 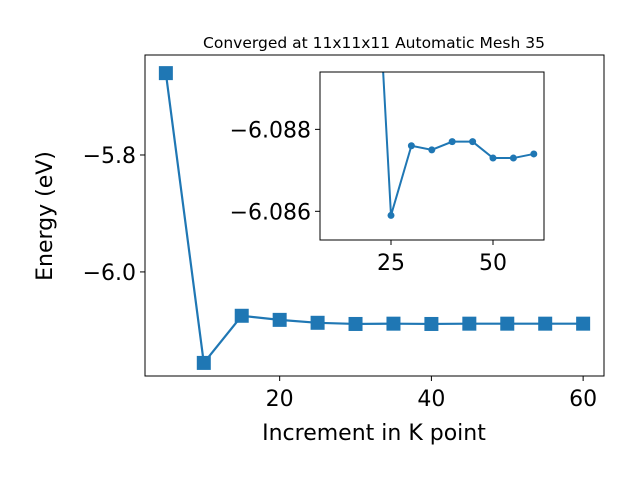 I want to click on plot-area, so click(x=432, y=156).